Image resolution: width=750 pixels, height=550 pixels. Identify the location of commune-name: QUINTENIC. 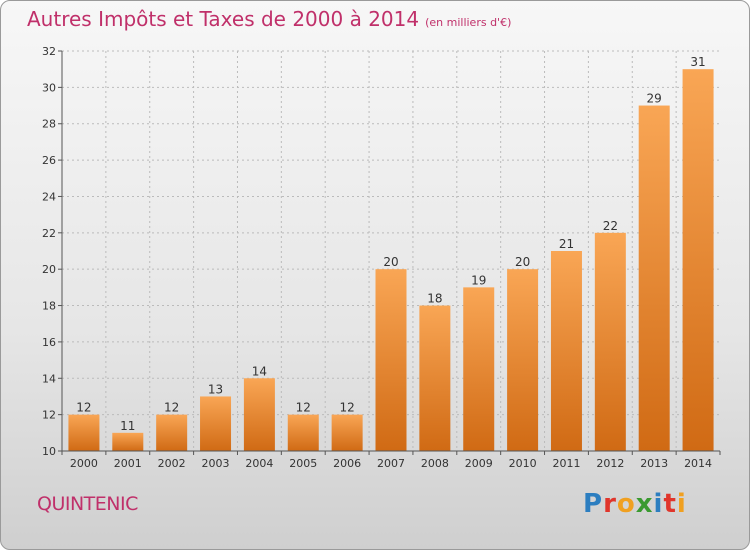
(87, 504).